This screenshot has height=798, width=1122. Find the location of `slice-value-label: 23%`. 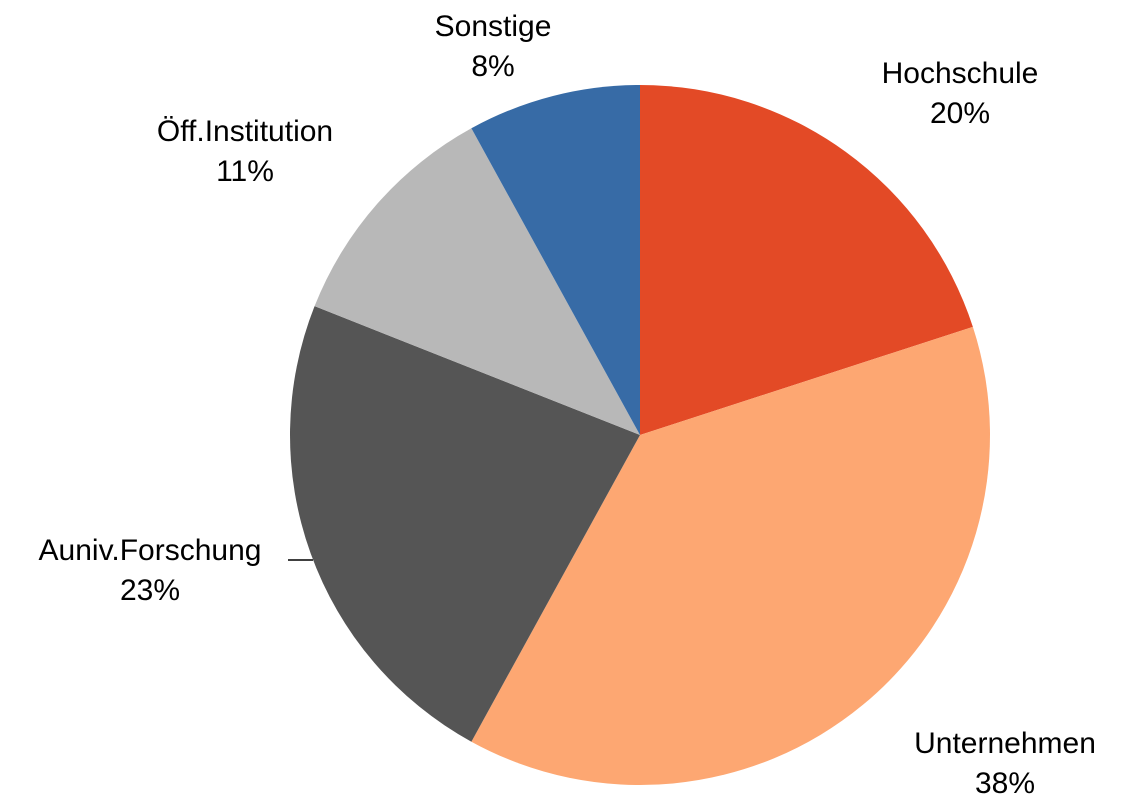

slice-value-label: 23% is located at coordinates (150, 590).